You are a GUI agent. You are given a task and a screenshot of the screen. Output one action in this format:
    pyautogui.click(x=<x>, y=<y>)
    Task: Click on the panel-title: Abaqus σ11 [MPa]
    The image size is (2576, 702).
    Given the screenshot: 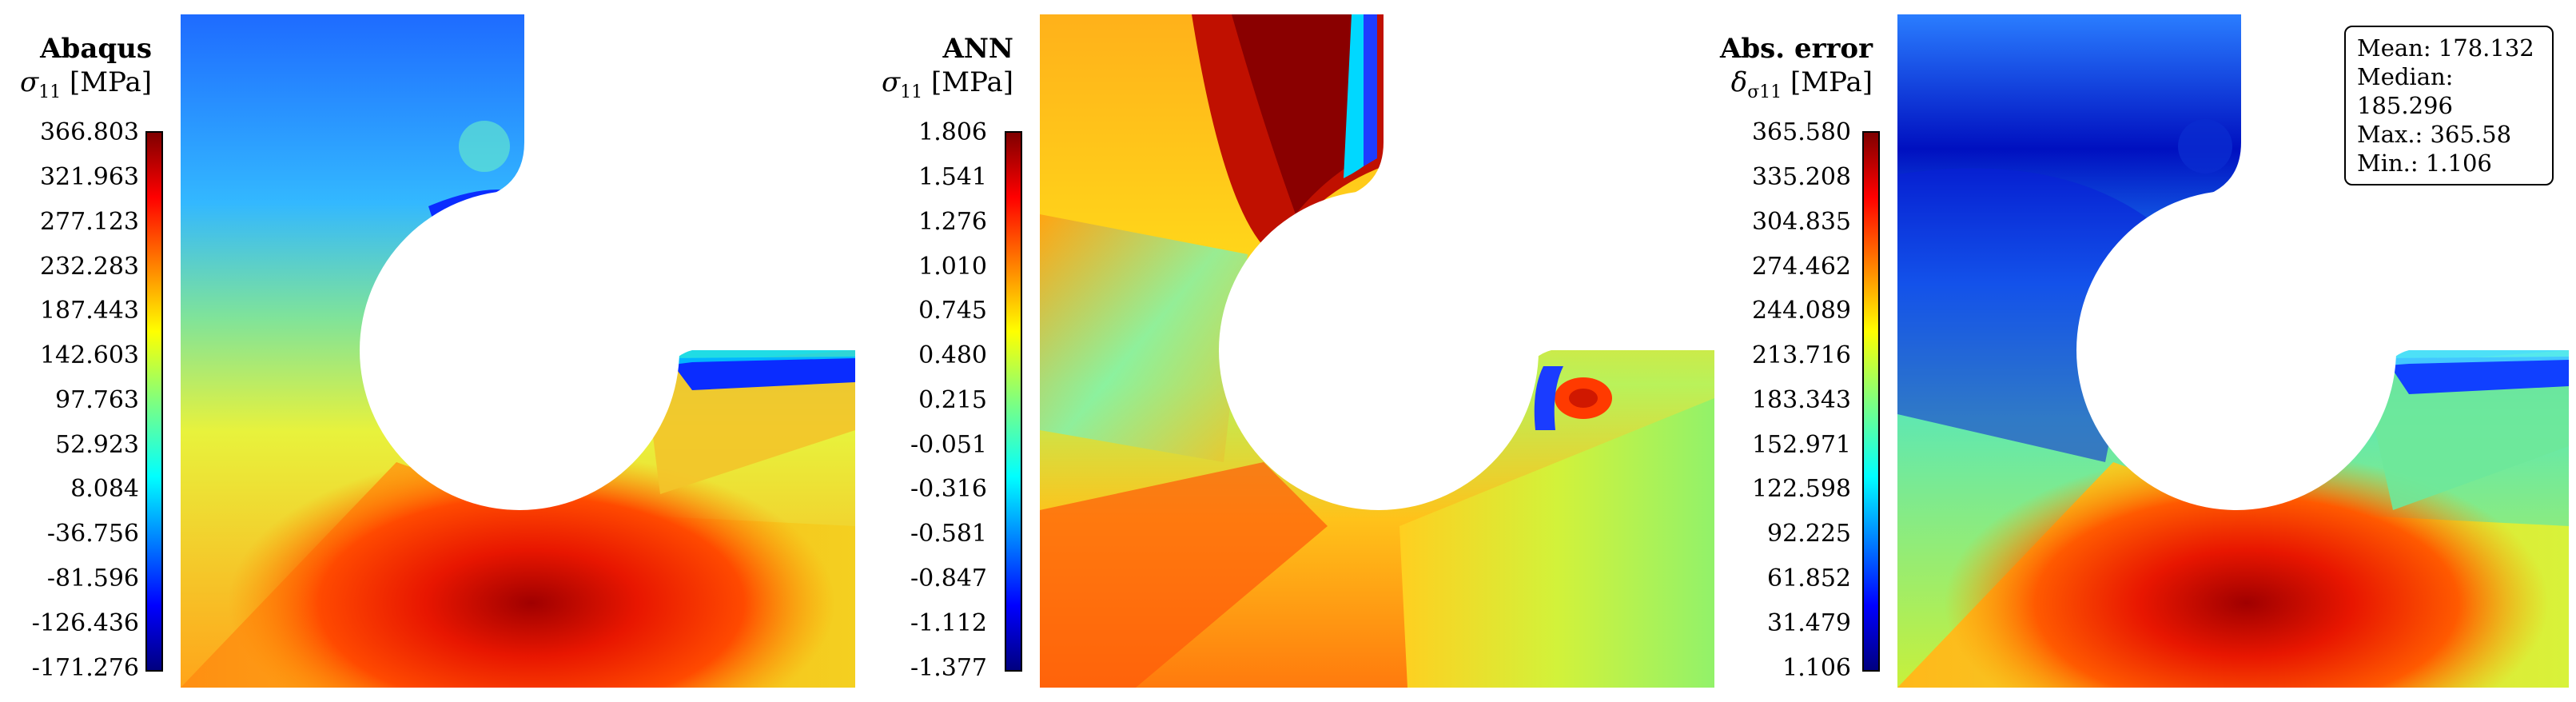 What is the action you would take?
    pyautogui.click(x=76, y=71)
    